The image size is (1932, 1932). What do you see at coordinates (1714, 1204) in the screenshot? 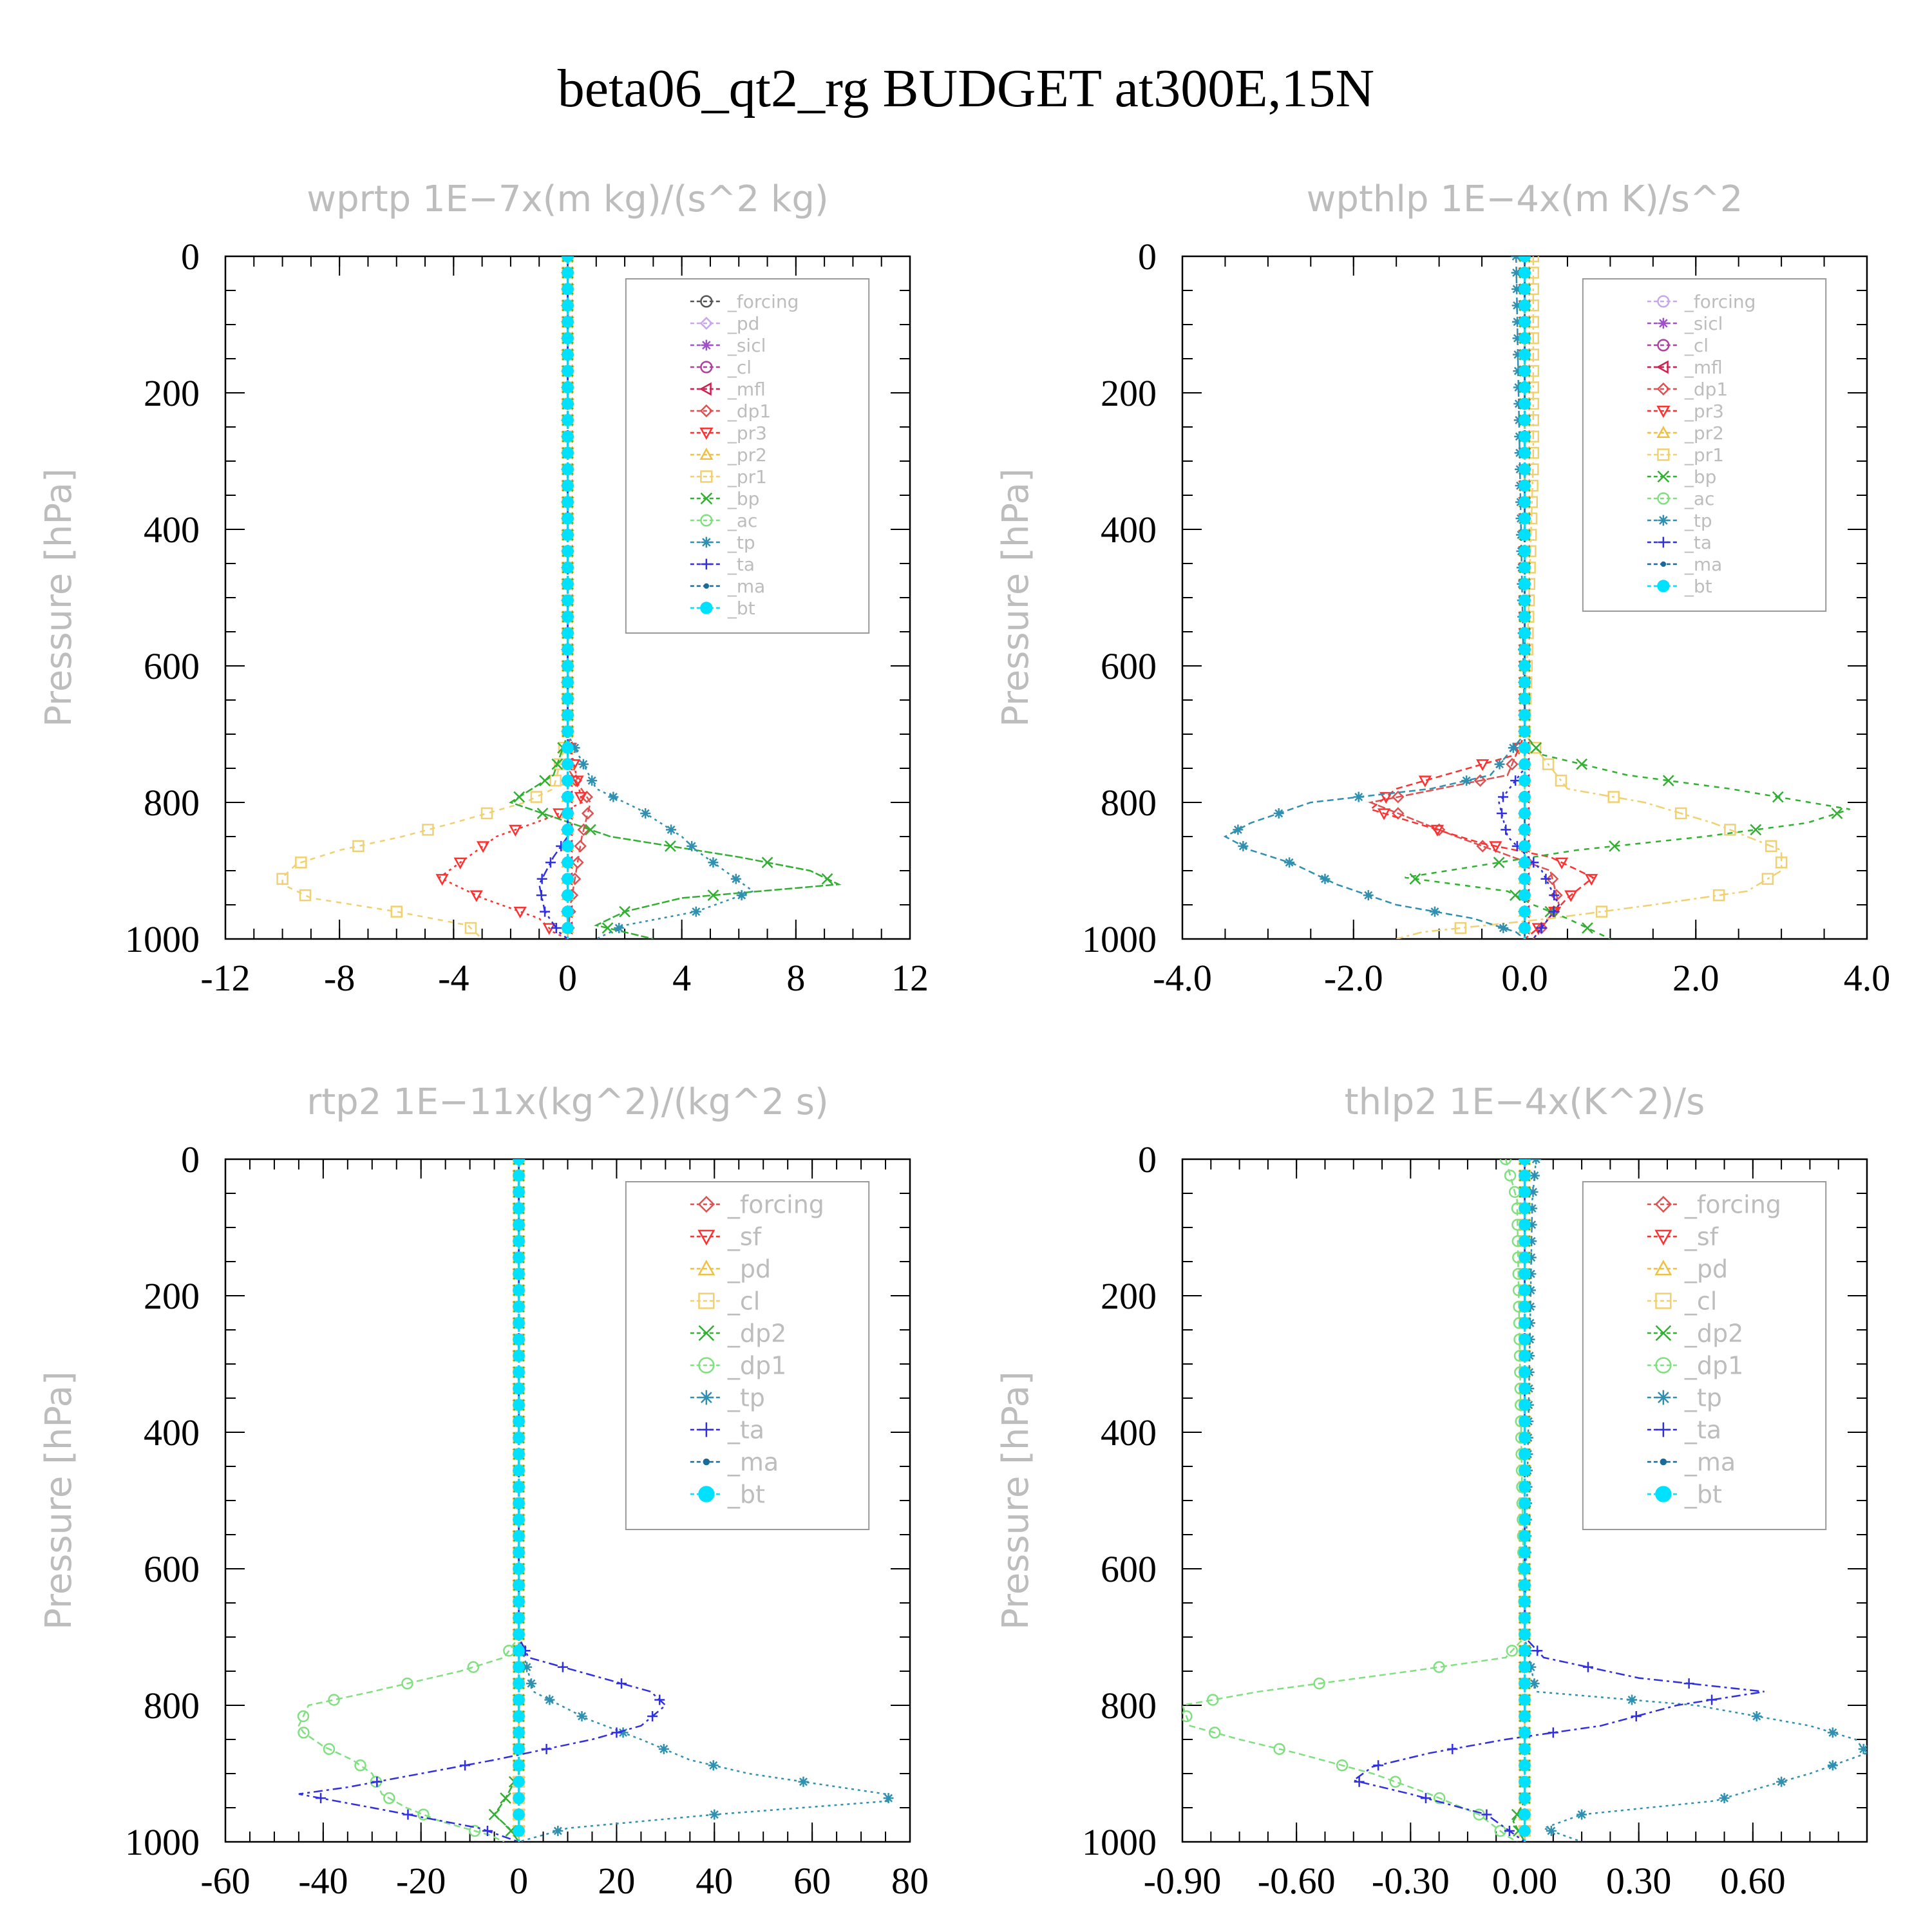
I see `legend-item: _forcing` at bounding box center [1714, 1204].